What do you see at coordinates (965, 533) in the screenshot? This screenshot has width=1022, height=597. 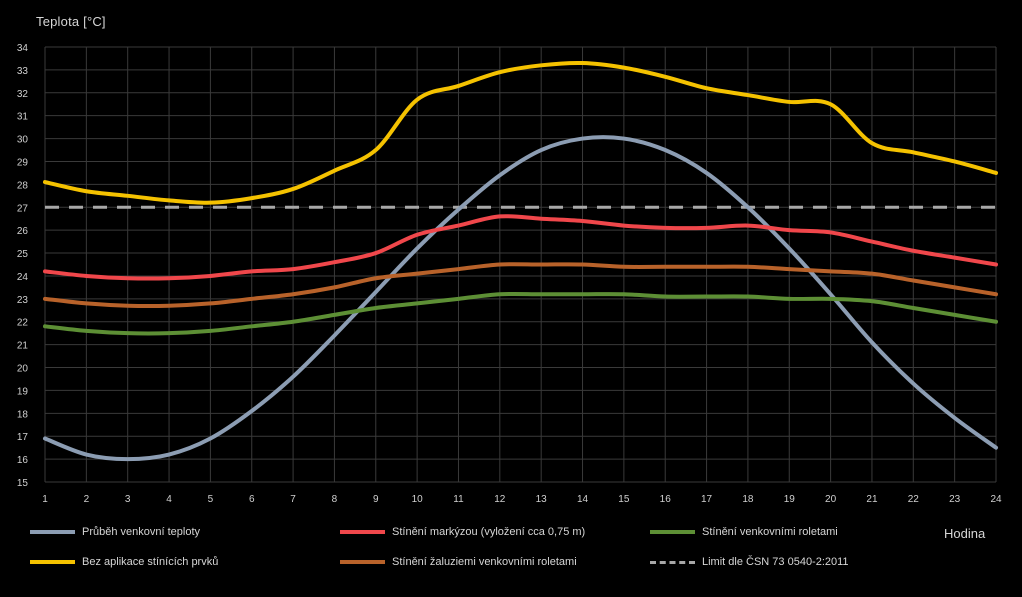 I see `x-axis-title: Hodina` at bounding box center [965, 533].